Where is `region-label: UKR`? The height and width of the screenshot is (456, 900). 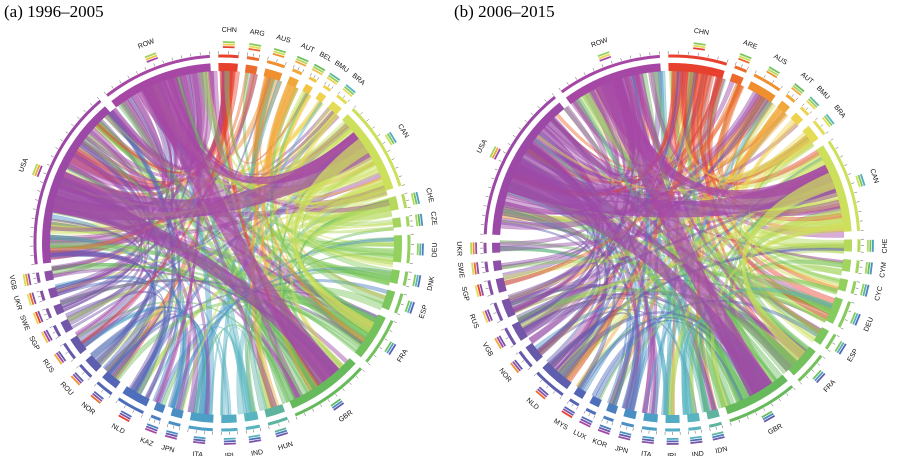 region-label: UKR is located at coordinates (458, 248).